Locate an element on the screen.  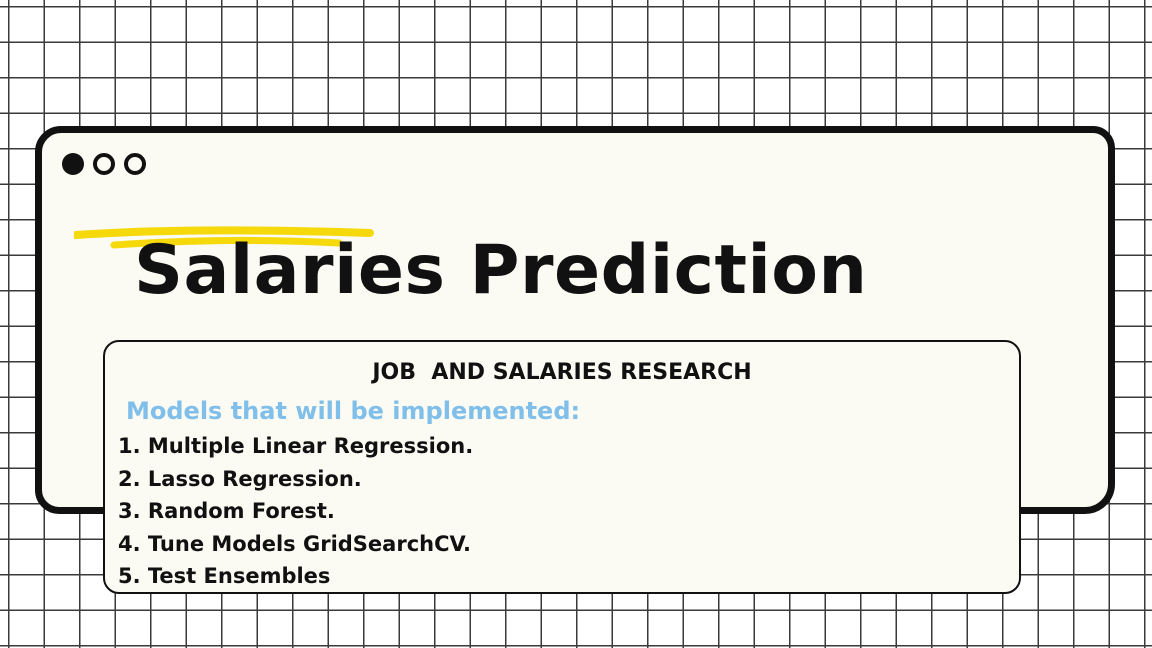
highlight-stroke is located at coordinates (224, 237).